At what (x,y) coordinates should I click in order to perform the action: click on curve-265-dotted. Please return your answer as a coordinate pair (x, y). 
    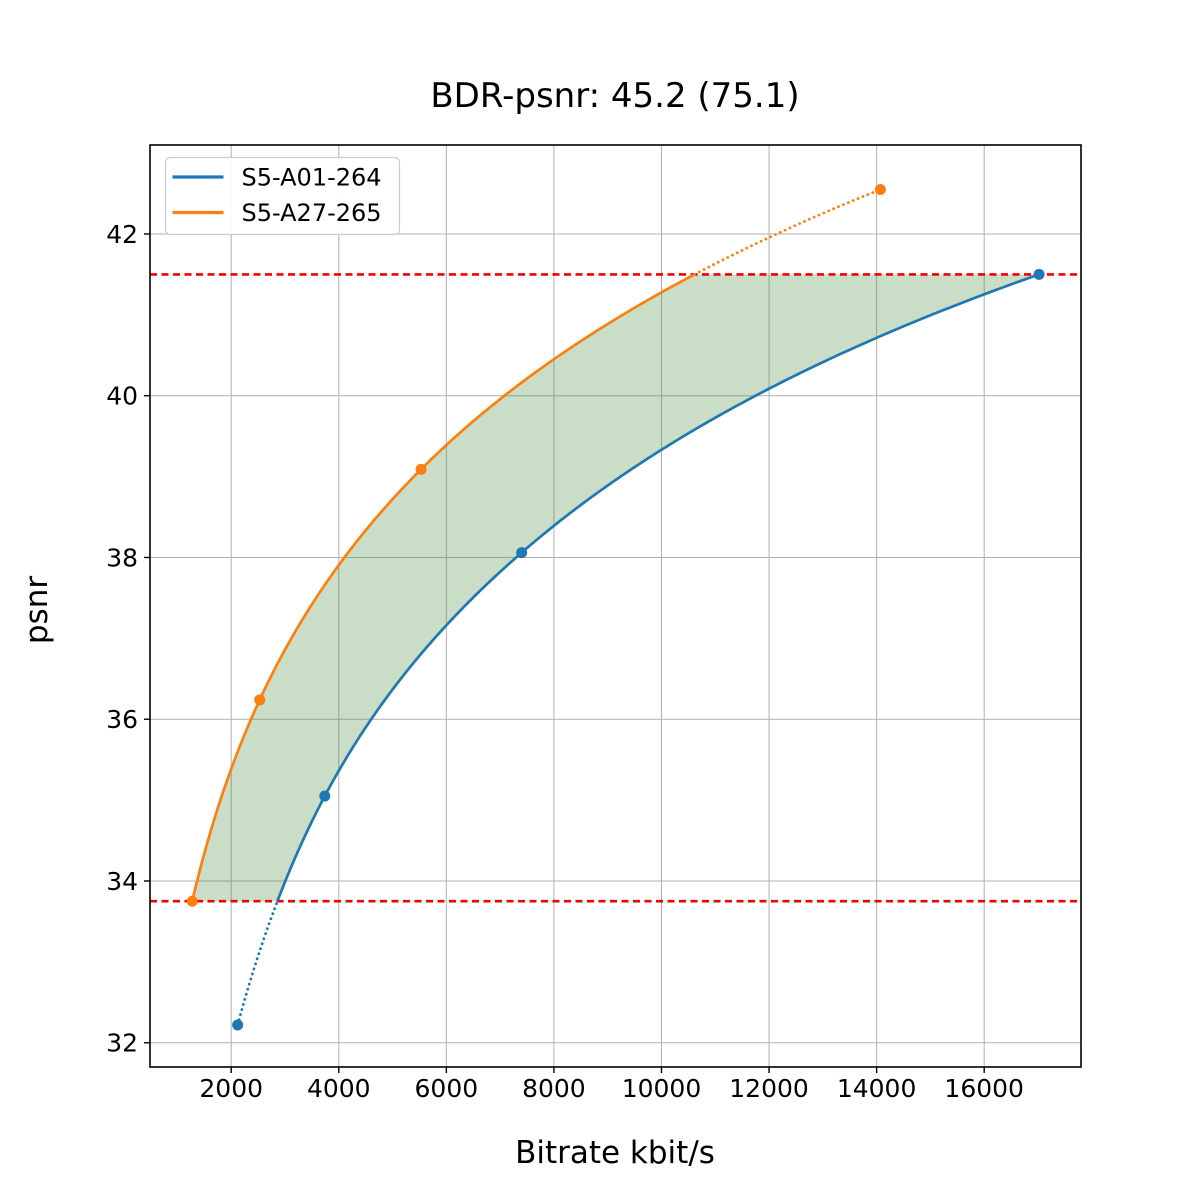
    Looking at the image, I should click on (787, 232).